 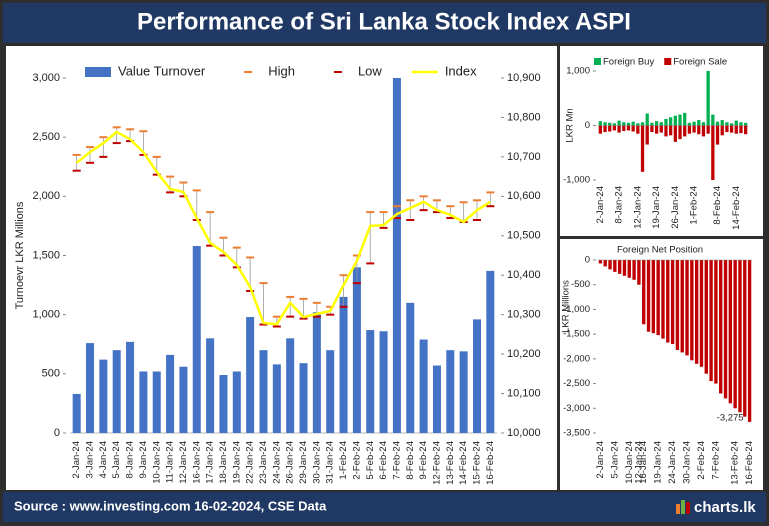 What do you see at coordinates (643, 462) in the screenshot?
I see `x-tick-label: 16-Jan-24` at bounding box center [643, 462].